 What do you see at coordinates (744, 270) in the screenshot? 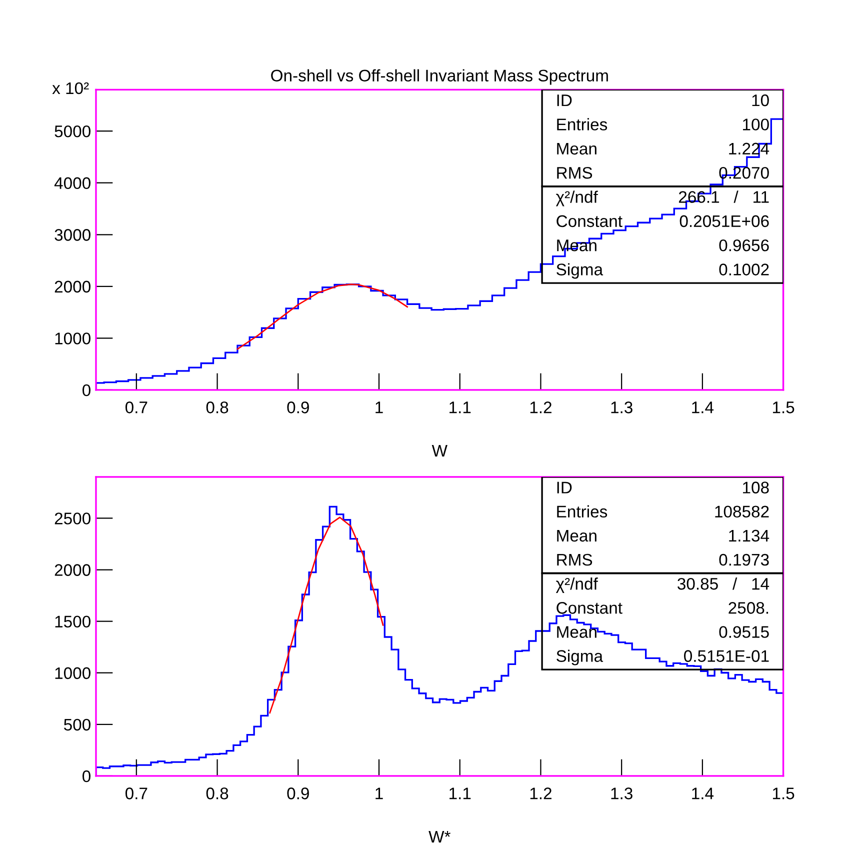
I see `annotation: 0.1002` at bounding box center [744, 270].